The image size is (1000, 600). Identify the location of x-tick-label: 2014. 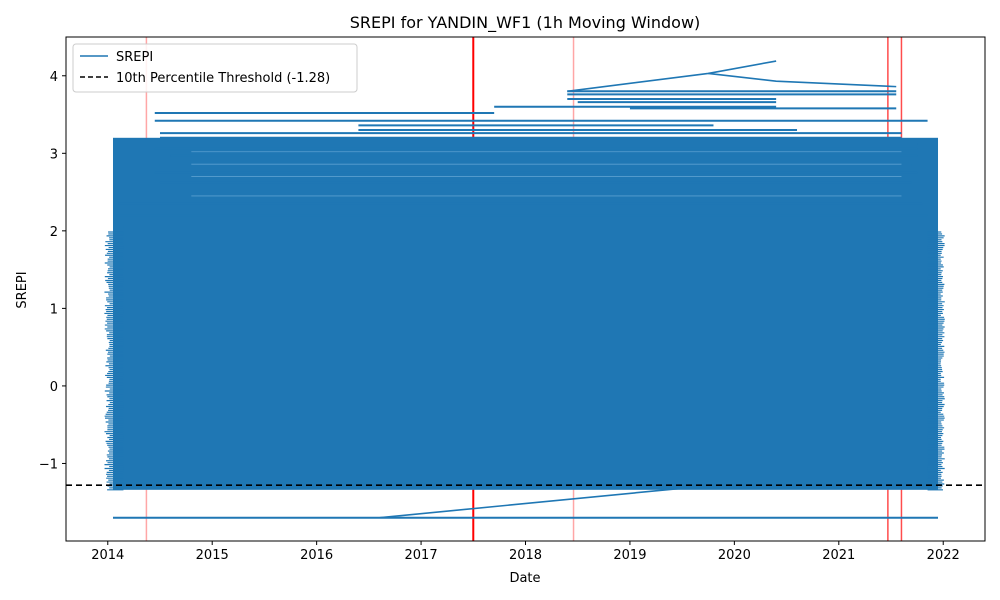
(107, 555).